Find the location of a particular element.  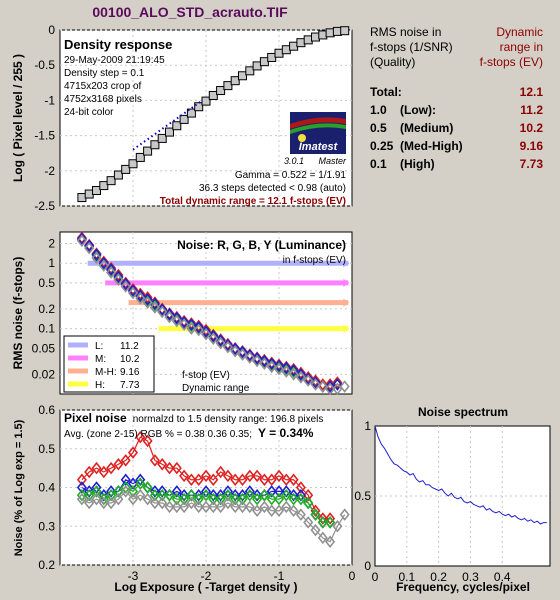

rms-ytick-label: 2 is located at coordinates (51, 244).